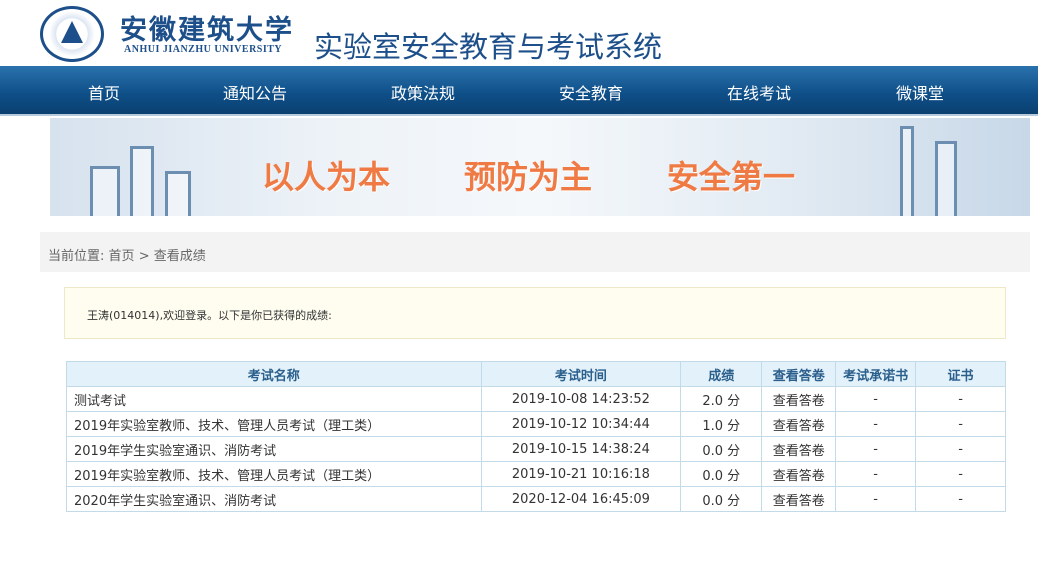  Describe the element at coordinates (255, 93) in the screenshot. I see `nav-notices: 通知公告` at that location.